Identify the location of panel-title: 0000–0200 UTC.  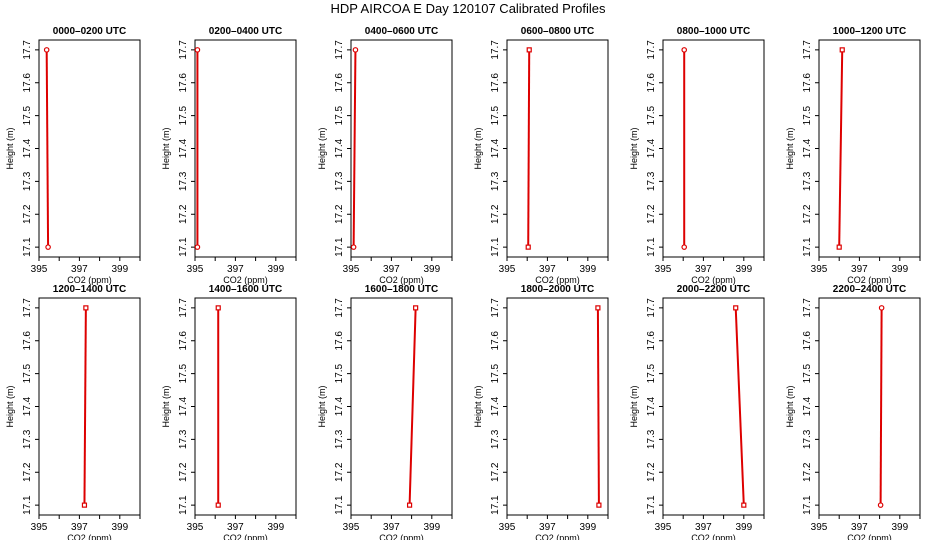
(89, 31).